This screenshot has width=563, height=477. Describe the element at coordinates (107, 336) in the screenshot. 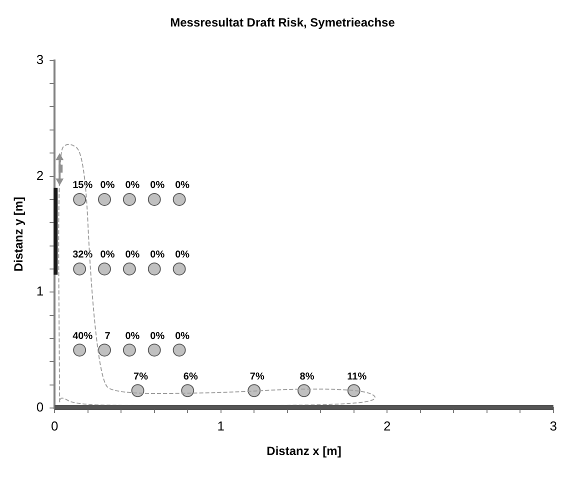

I see `annotation: 7` at that location.